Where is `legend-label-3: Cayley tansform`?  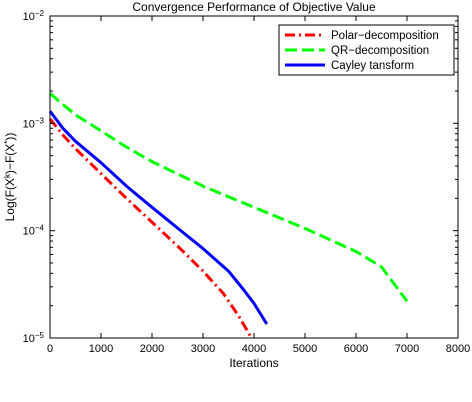 legend-label-3: Cayley tansform is located at coordinates (372, 66).